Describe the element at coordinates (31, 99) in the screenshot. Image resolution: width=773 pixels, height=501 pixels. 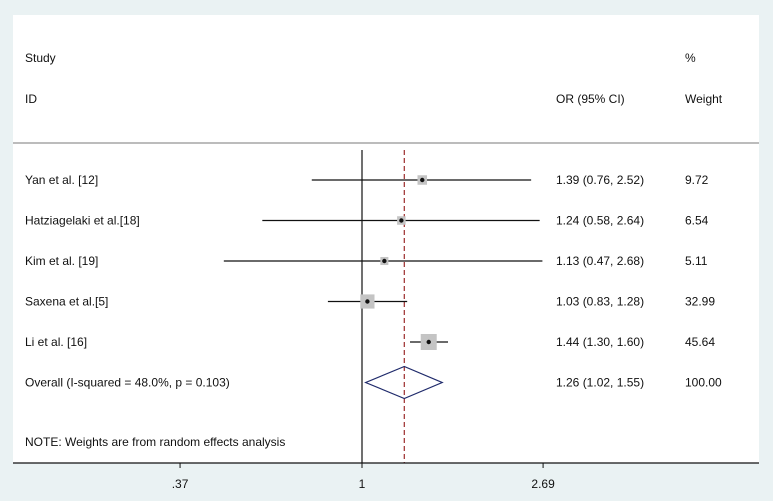
I see `header-id: ID` at that location.